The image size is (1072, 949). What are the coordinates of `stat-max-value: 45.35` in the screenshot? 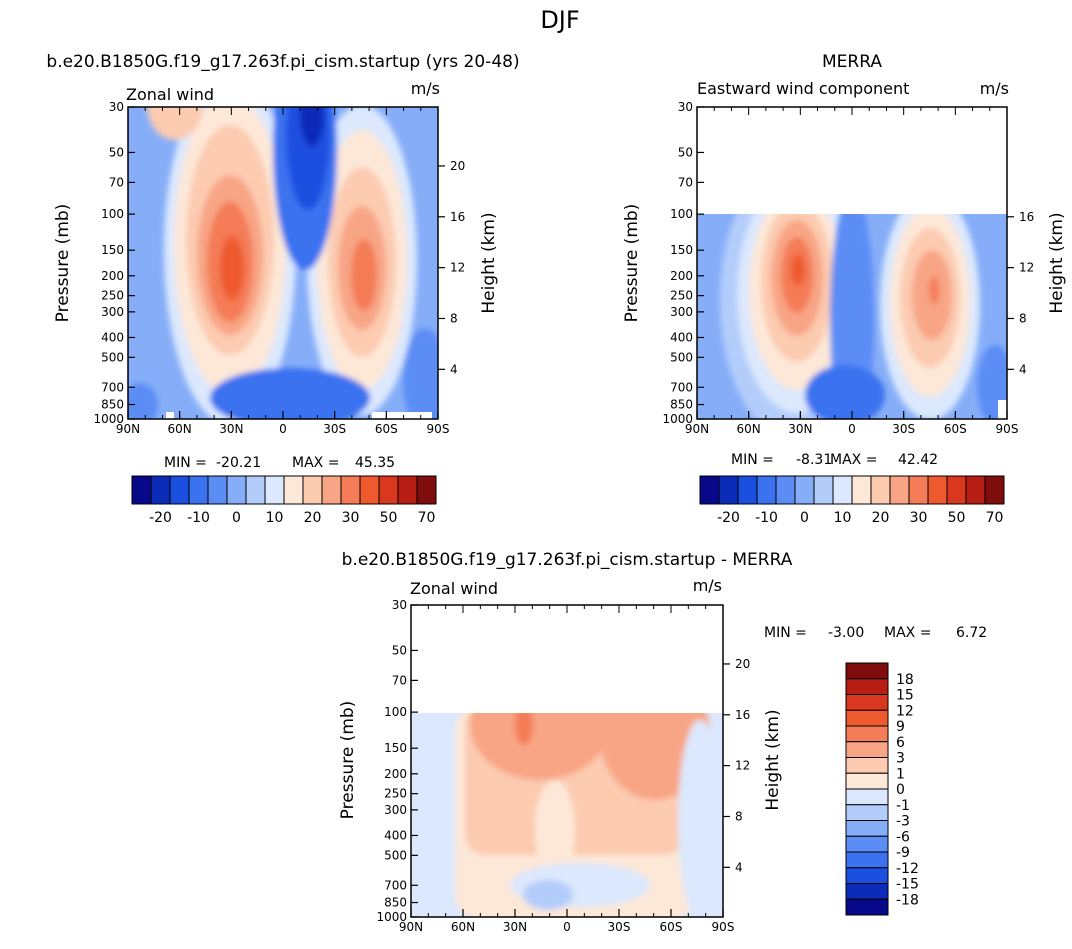 It's located at (375, 463).